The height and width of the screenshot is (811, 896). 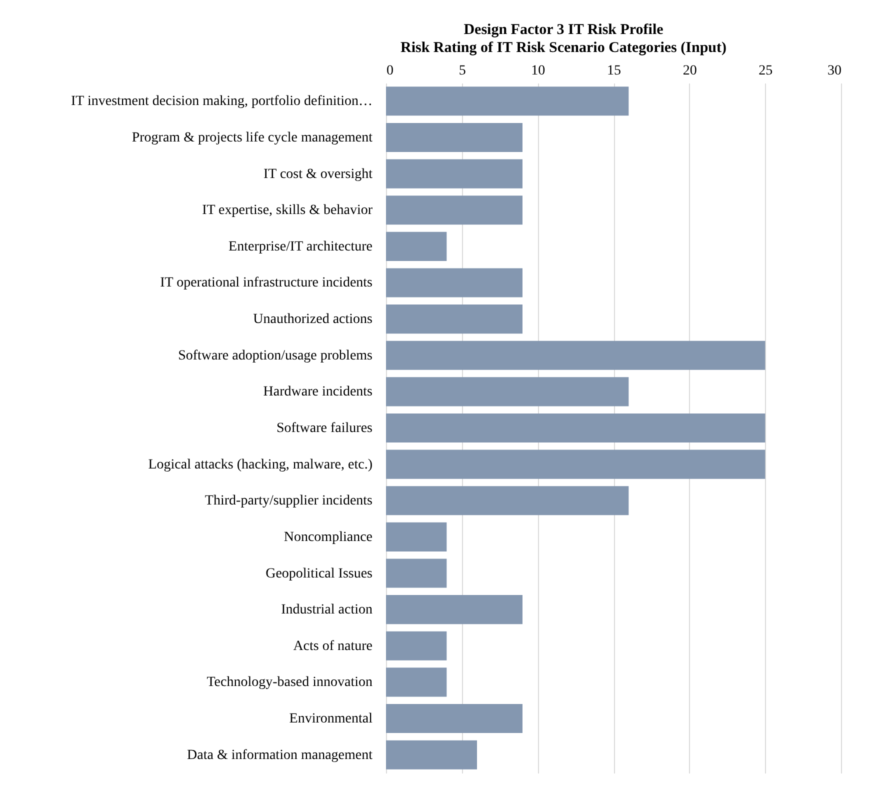 I want to click on y-tick-label: Technology-based innovation, so click(x=289, y=682).